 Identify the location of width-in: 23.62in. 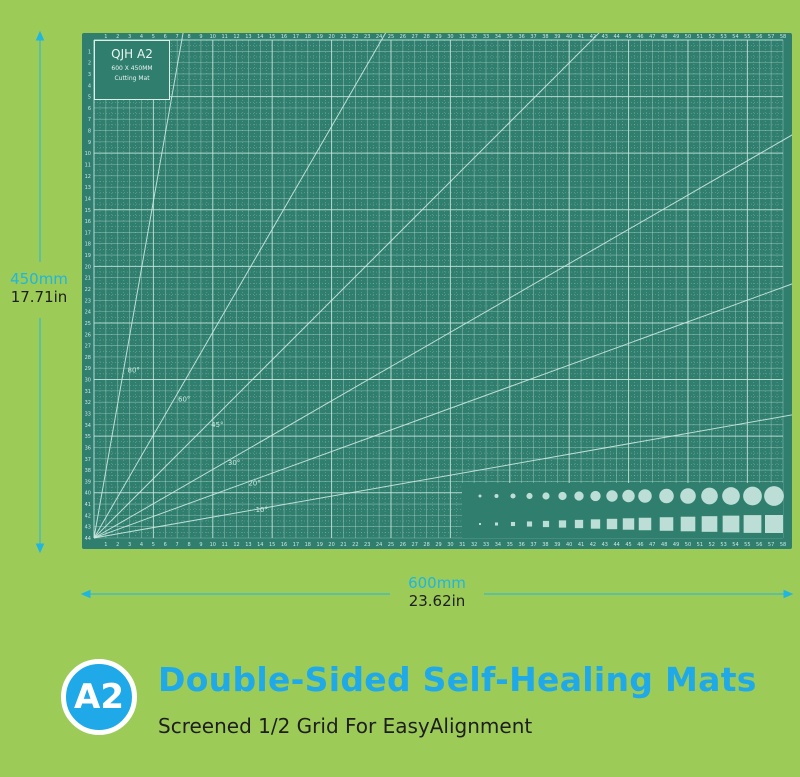
(437, 601).